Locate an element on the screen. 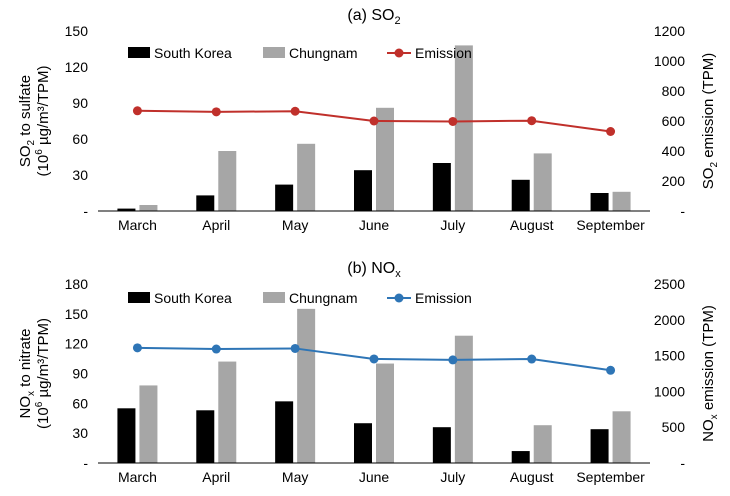 The width and height of the screenshot is (730, 496). y2-tick-label: 200 is located at coordinates (674, 181).